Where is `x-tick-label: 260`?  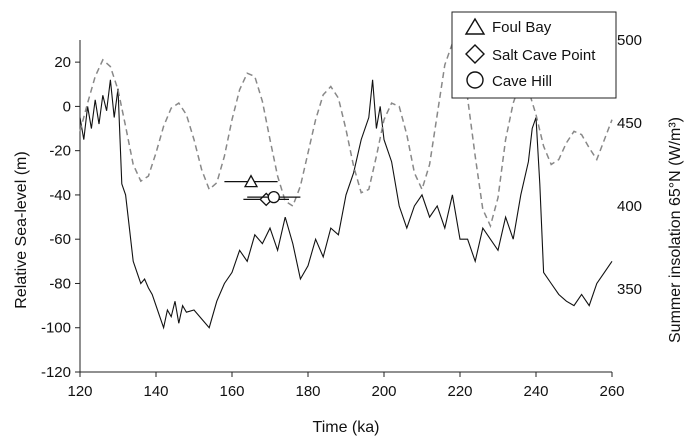 x-tick-label: 260 is located at coordinates (611, 391).